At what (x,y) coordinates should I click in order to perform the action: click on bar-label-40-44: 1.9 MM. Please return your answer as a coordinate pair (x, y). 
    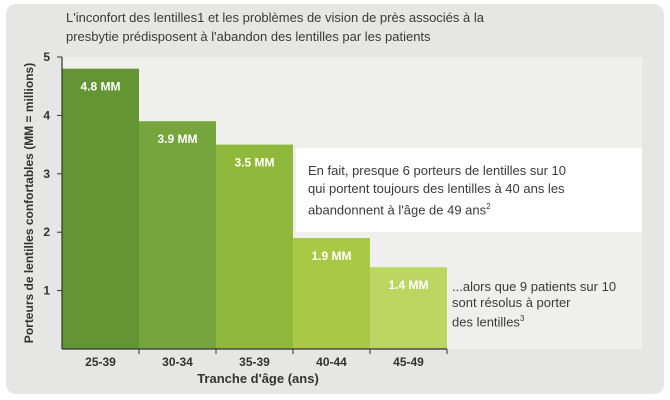
    Looking at the image, I should click on (331, 256).